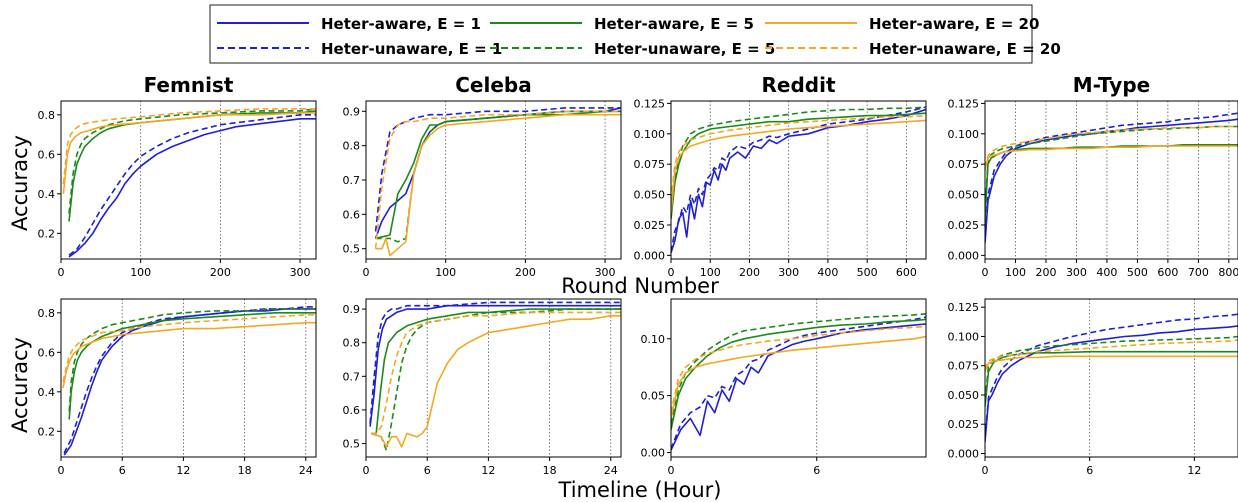 The height and width of the screenshot is (502, 1238). Describe the element at coordinates (1167, 272) in the screenshot. I see `x-tick-label: 600` at that location.